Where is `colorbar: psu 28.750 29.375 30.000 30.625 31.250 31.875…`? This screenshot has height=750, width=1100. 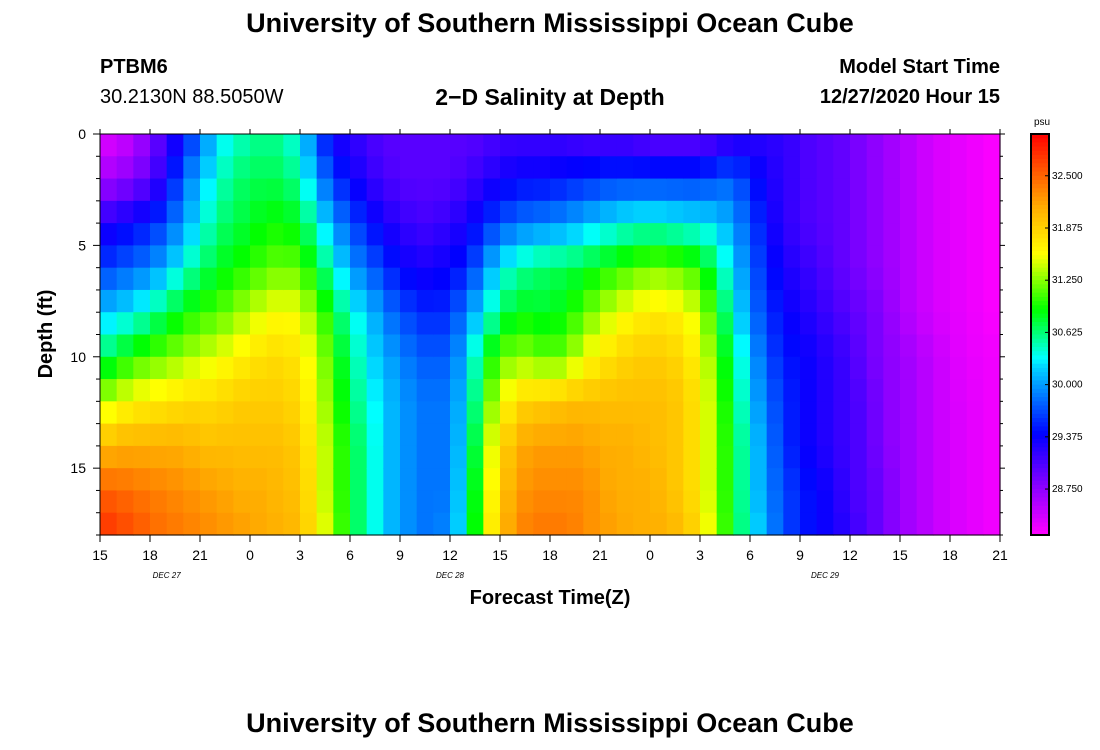
colorbar: psu 28.750 29.375 30.000 30.625 31.250 31.875… is located at coordinates (1056, 326).